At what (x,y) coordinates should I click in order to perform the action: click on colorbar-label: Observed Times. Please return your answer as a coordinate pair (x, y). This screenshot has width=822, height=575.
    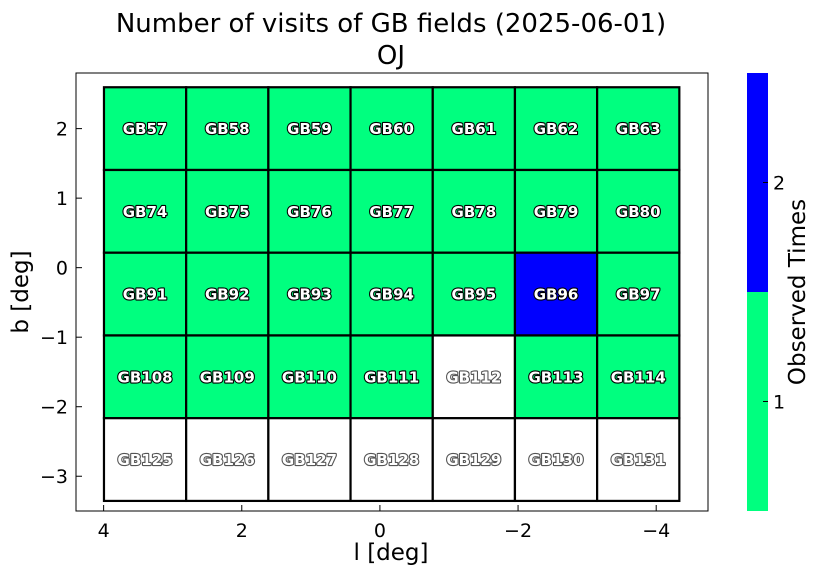
    Looking at the image, I should click on (798, 292).